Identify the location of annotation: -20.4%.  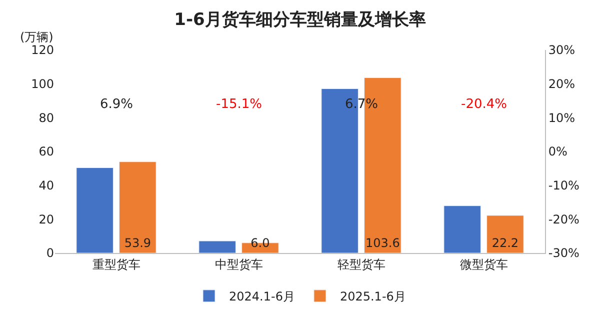
(484, 104).